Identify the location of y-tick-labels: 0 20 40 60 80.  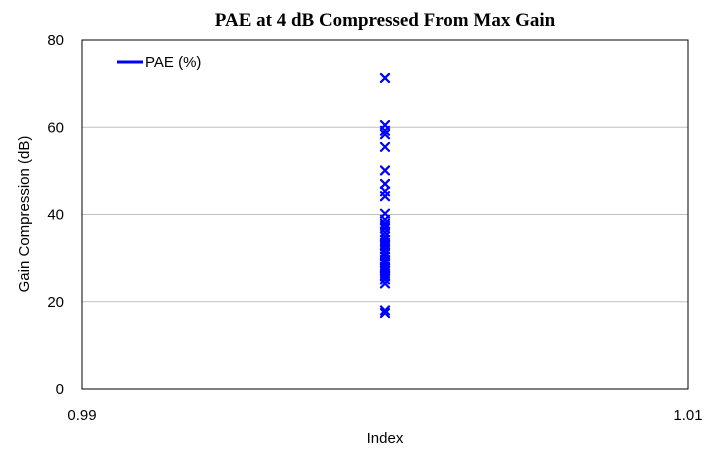
(55, 215).